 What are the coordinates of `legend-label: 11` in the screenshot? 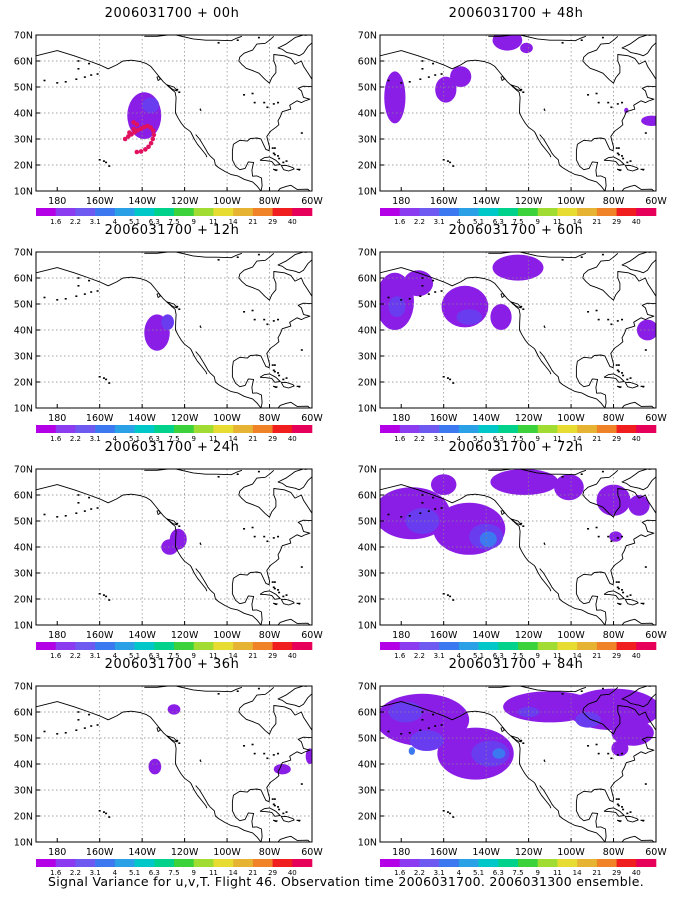 It's located at (557, 439).